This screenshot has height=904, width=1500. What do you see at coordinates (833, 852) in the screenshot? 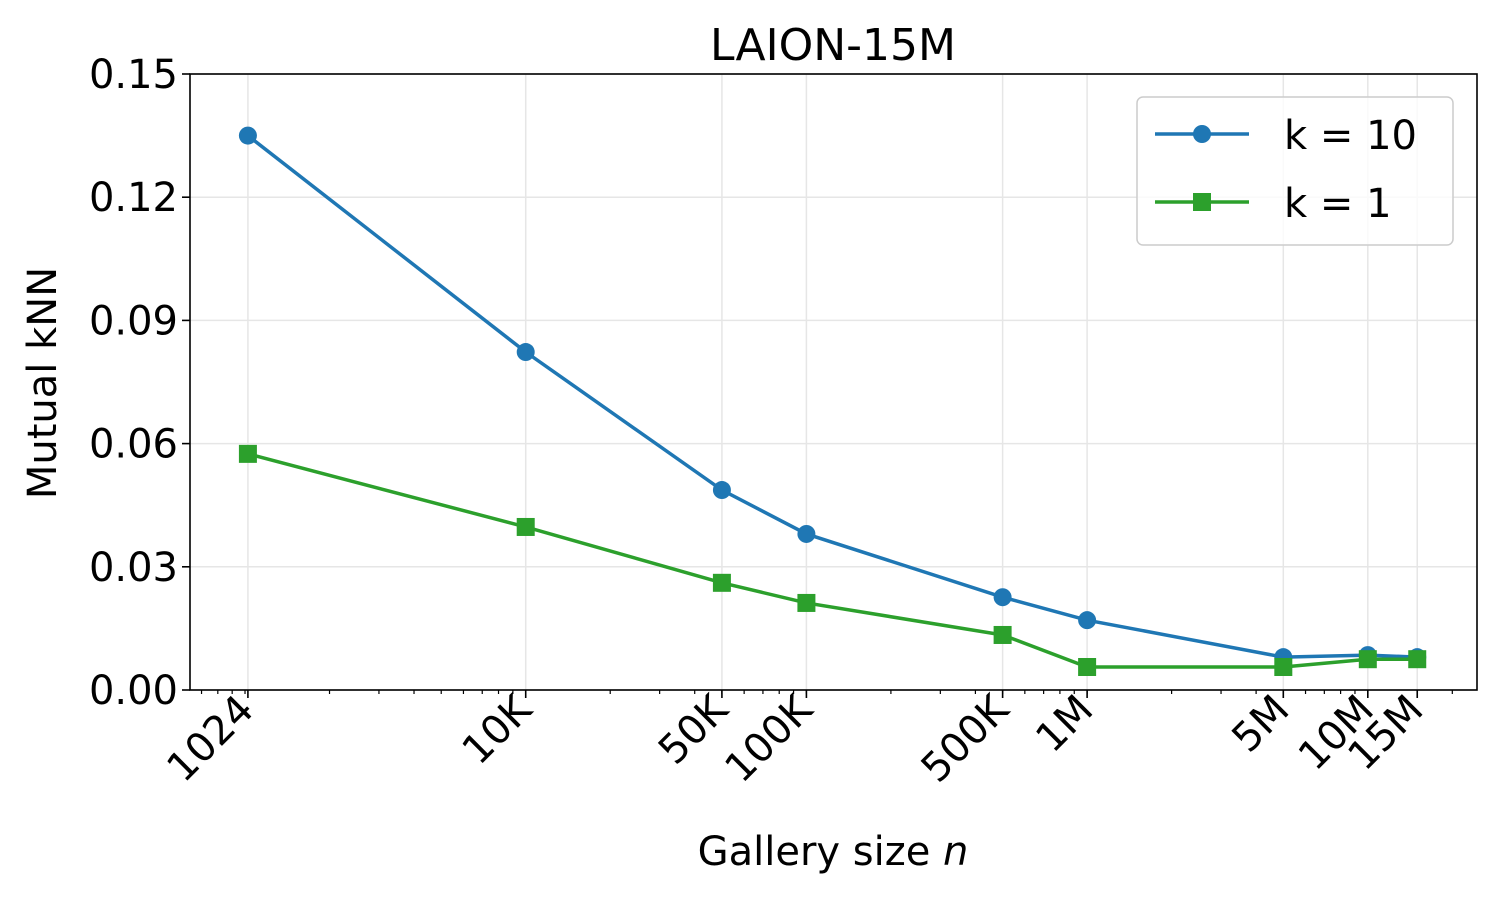
I see `x-axis-label: Gallery size n` at bounding box center [833, 852].